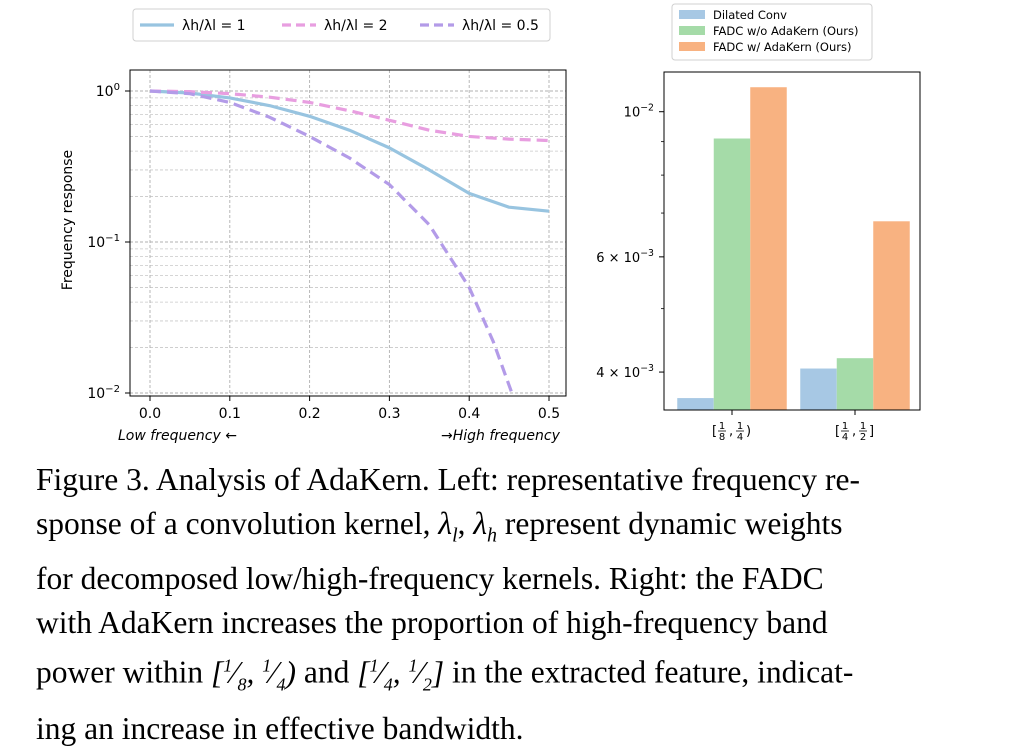 This screenshot has width=1016, height=750. I want to click on legend-label: FADC w/ AdaKern (Ours), so click(782, 47).